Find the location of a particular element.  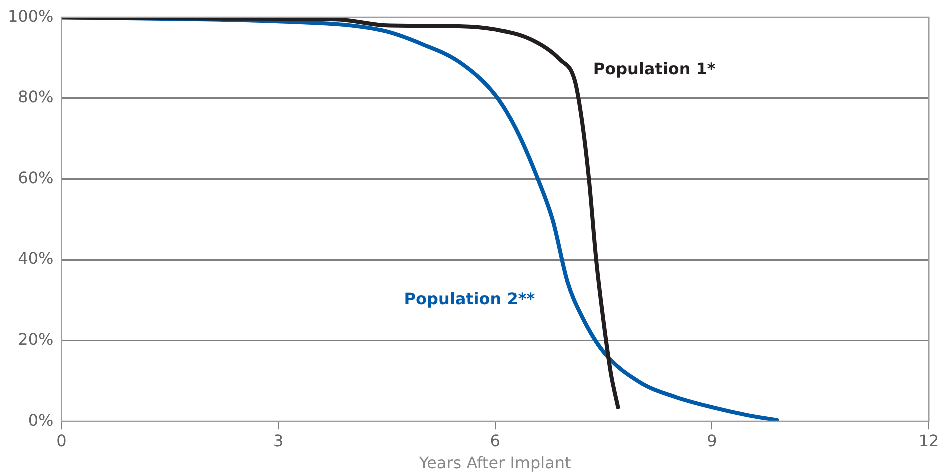

y-tick-label: 40% is located at coordinates (36, 258).